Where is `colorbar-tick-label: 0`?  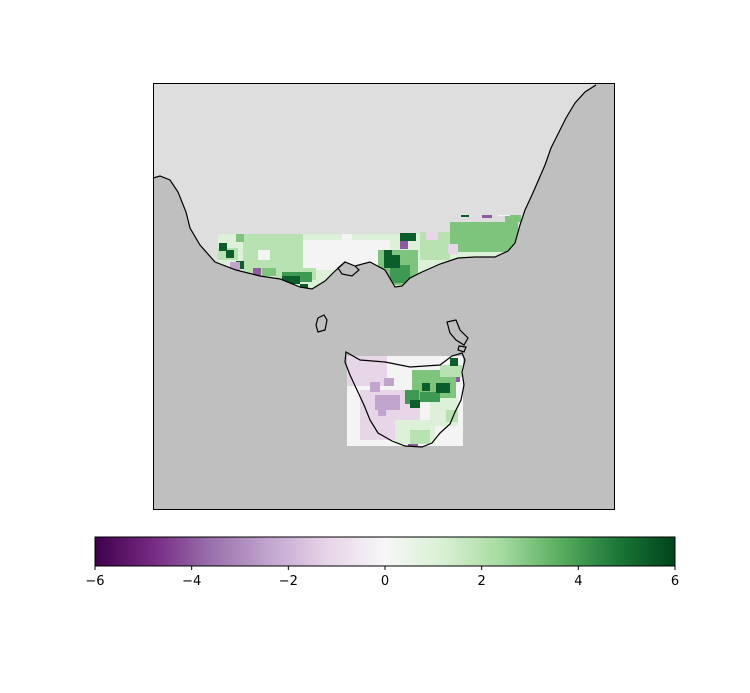
colorbar-tick-label: 0 is located at coordinates (385, 581).